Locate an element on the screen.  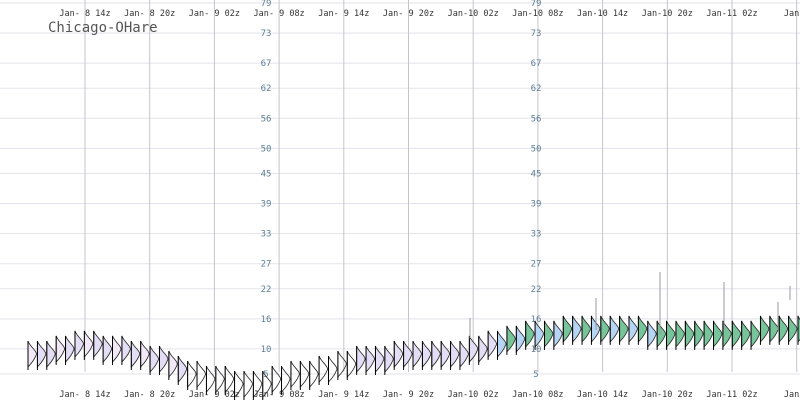
time-label-top: Jan- 8 14z is located at coordinates (84, 14).